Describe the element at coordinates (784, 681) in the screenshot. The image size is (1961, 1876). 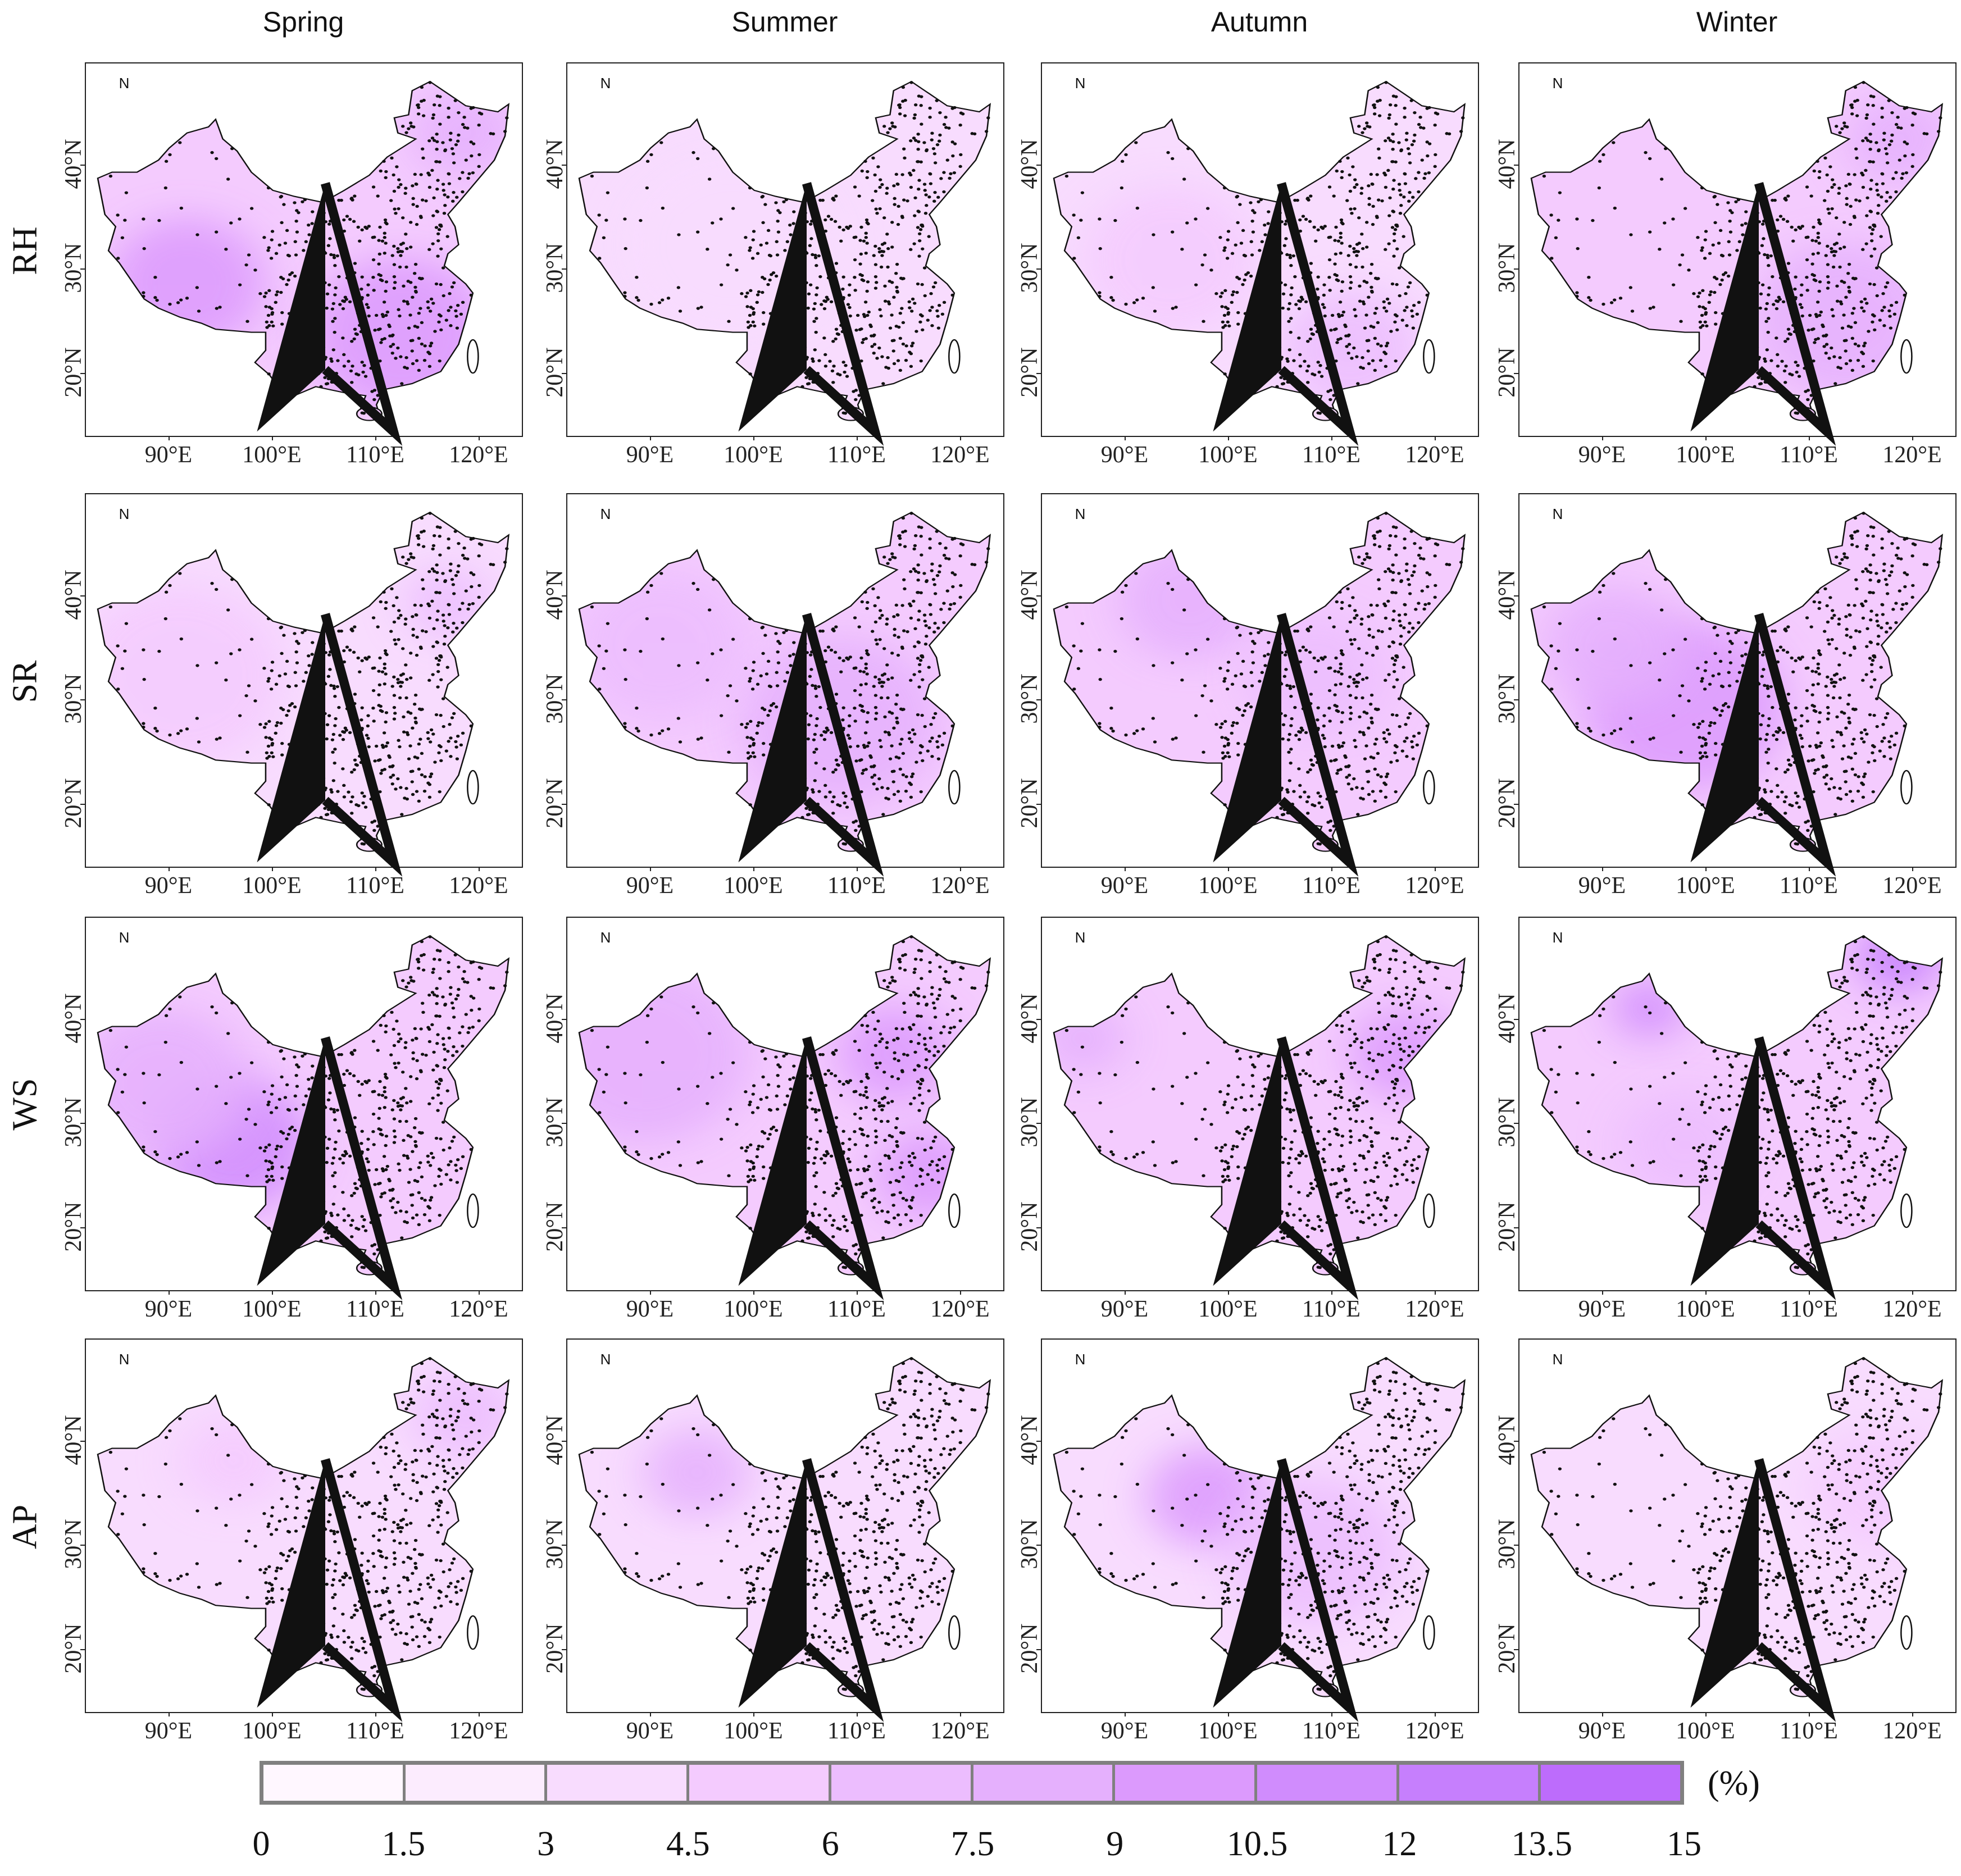
I see `china-outline` at that location.